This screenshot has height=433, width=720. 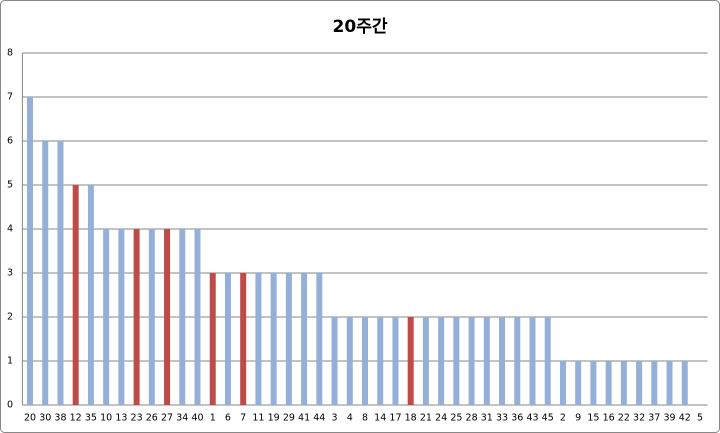 What do you see at coordinates (335, 418) in the screenshot?
I see `x-tick-label: 3` at bounding box center [335, 418].